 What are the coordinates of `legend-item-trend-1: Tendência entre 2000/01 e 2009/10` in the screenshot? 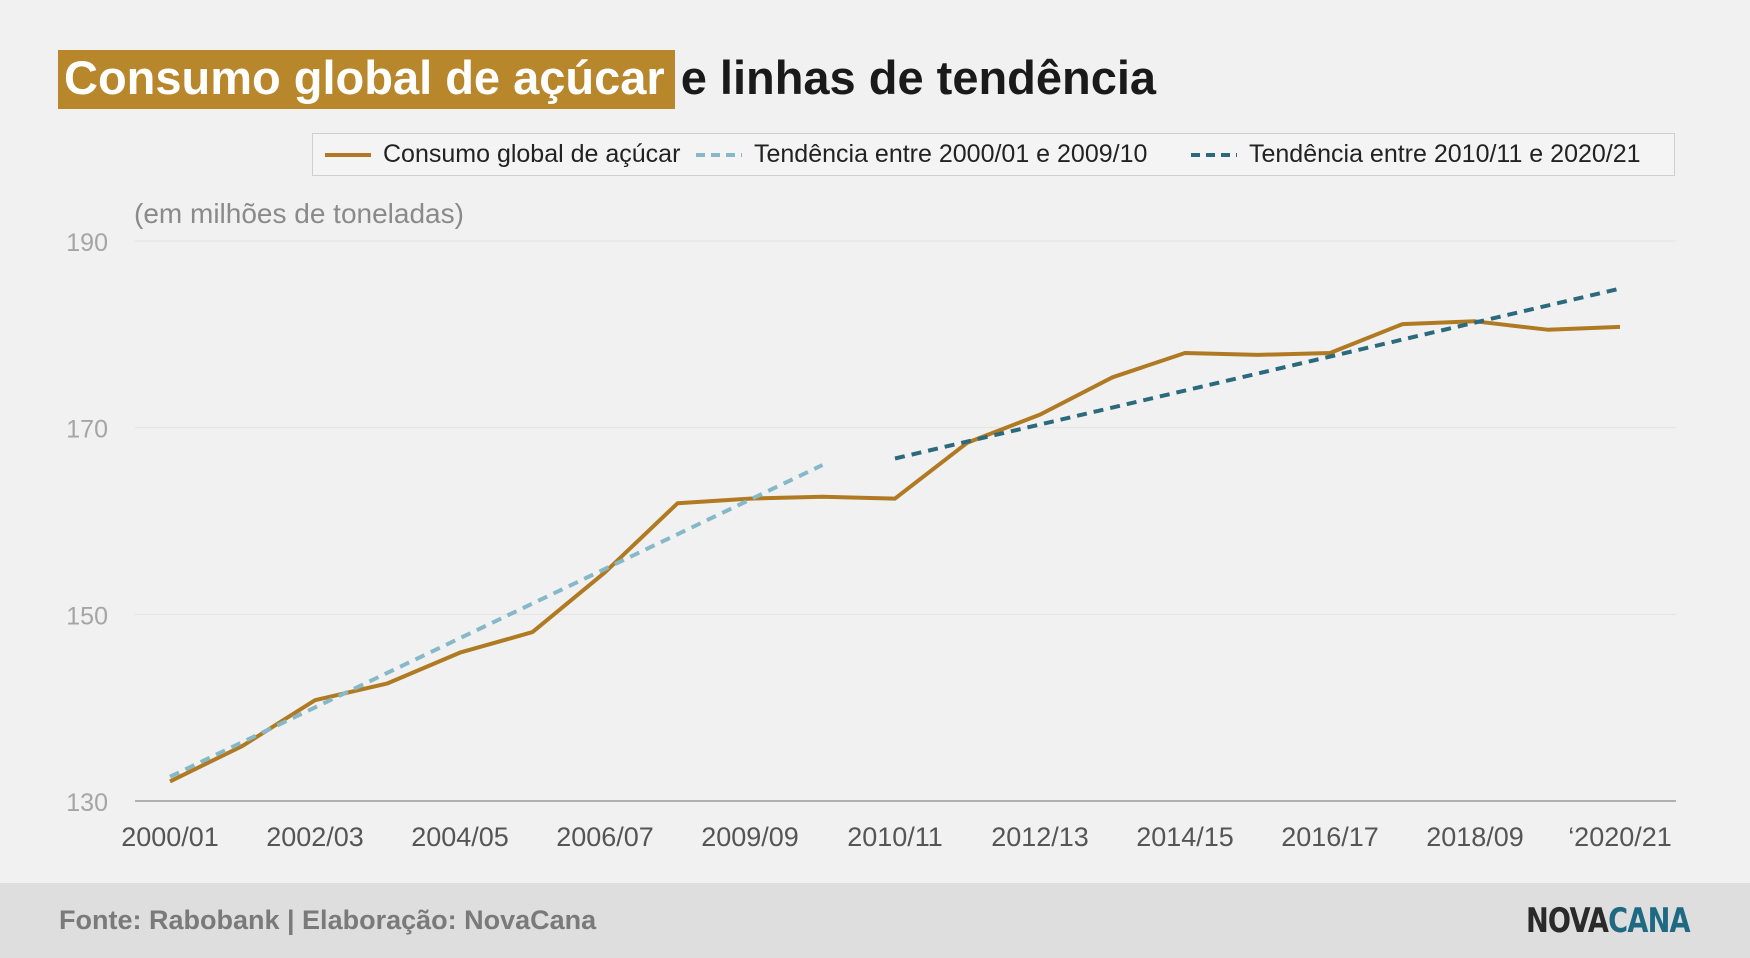 It's located at (921, 154).